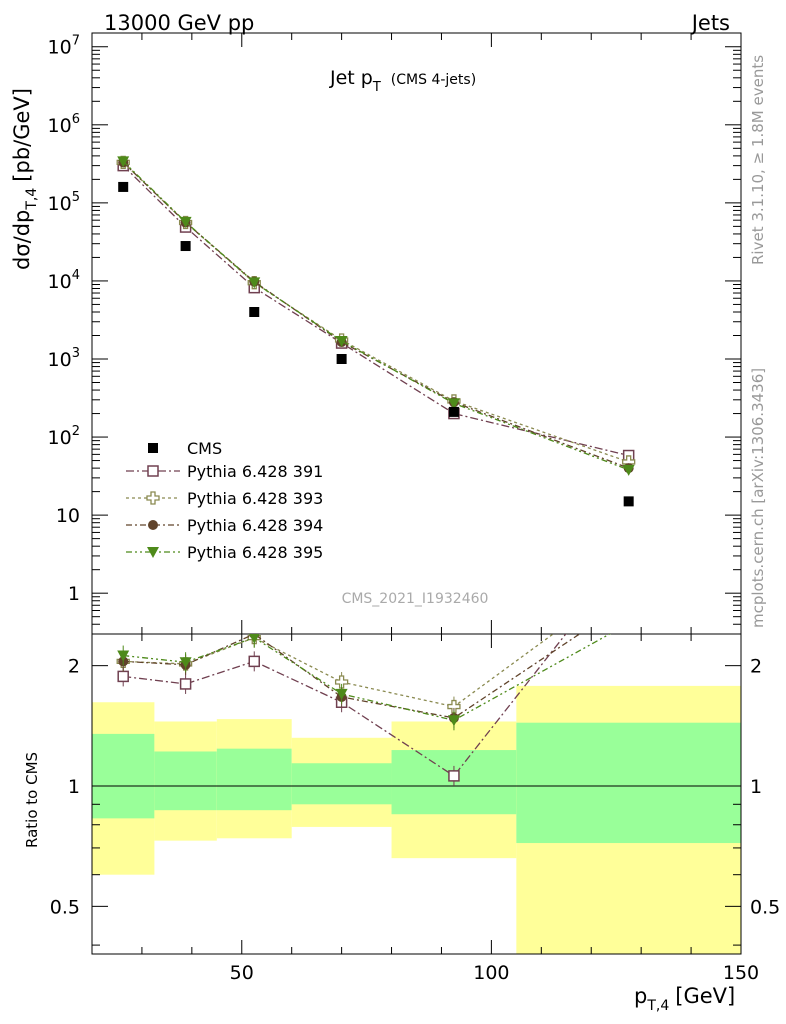 The width and height of the screenshot is (786, 1024). Describe the element at coordinates (710, 23) in the screenshot. I see `header-right: Jets` at that location.